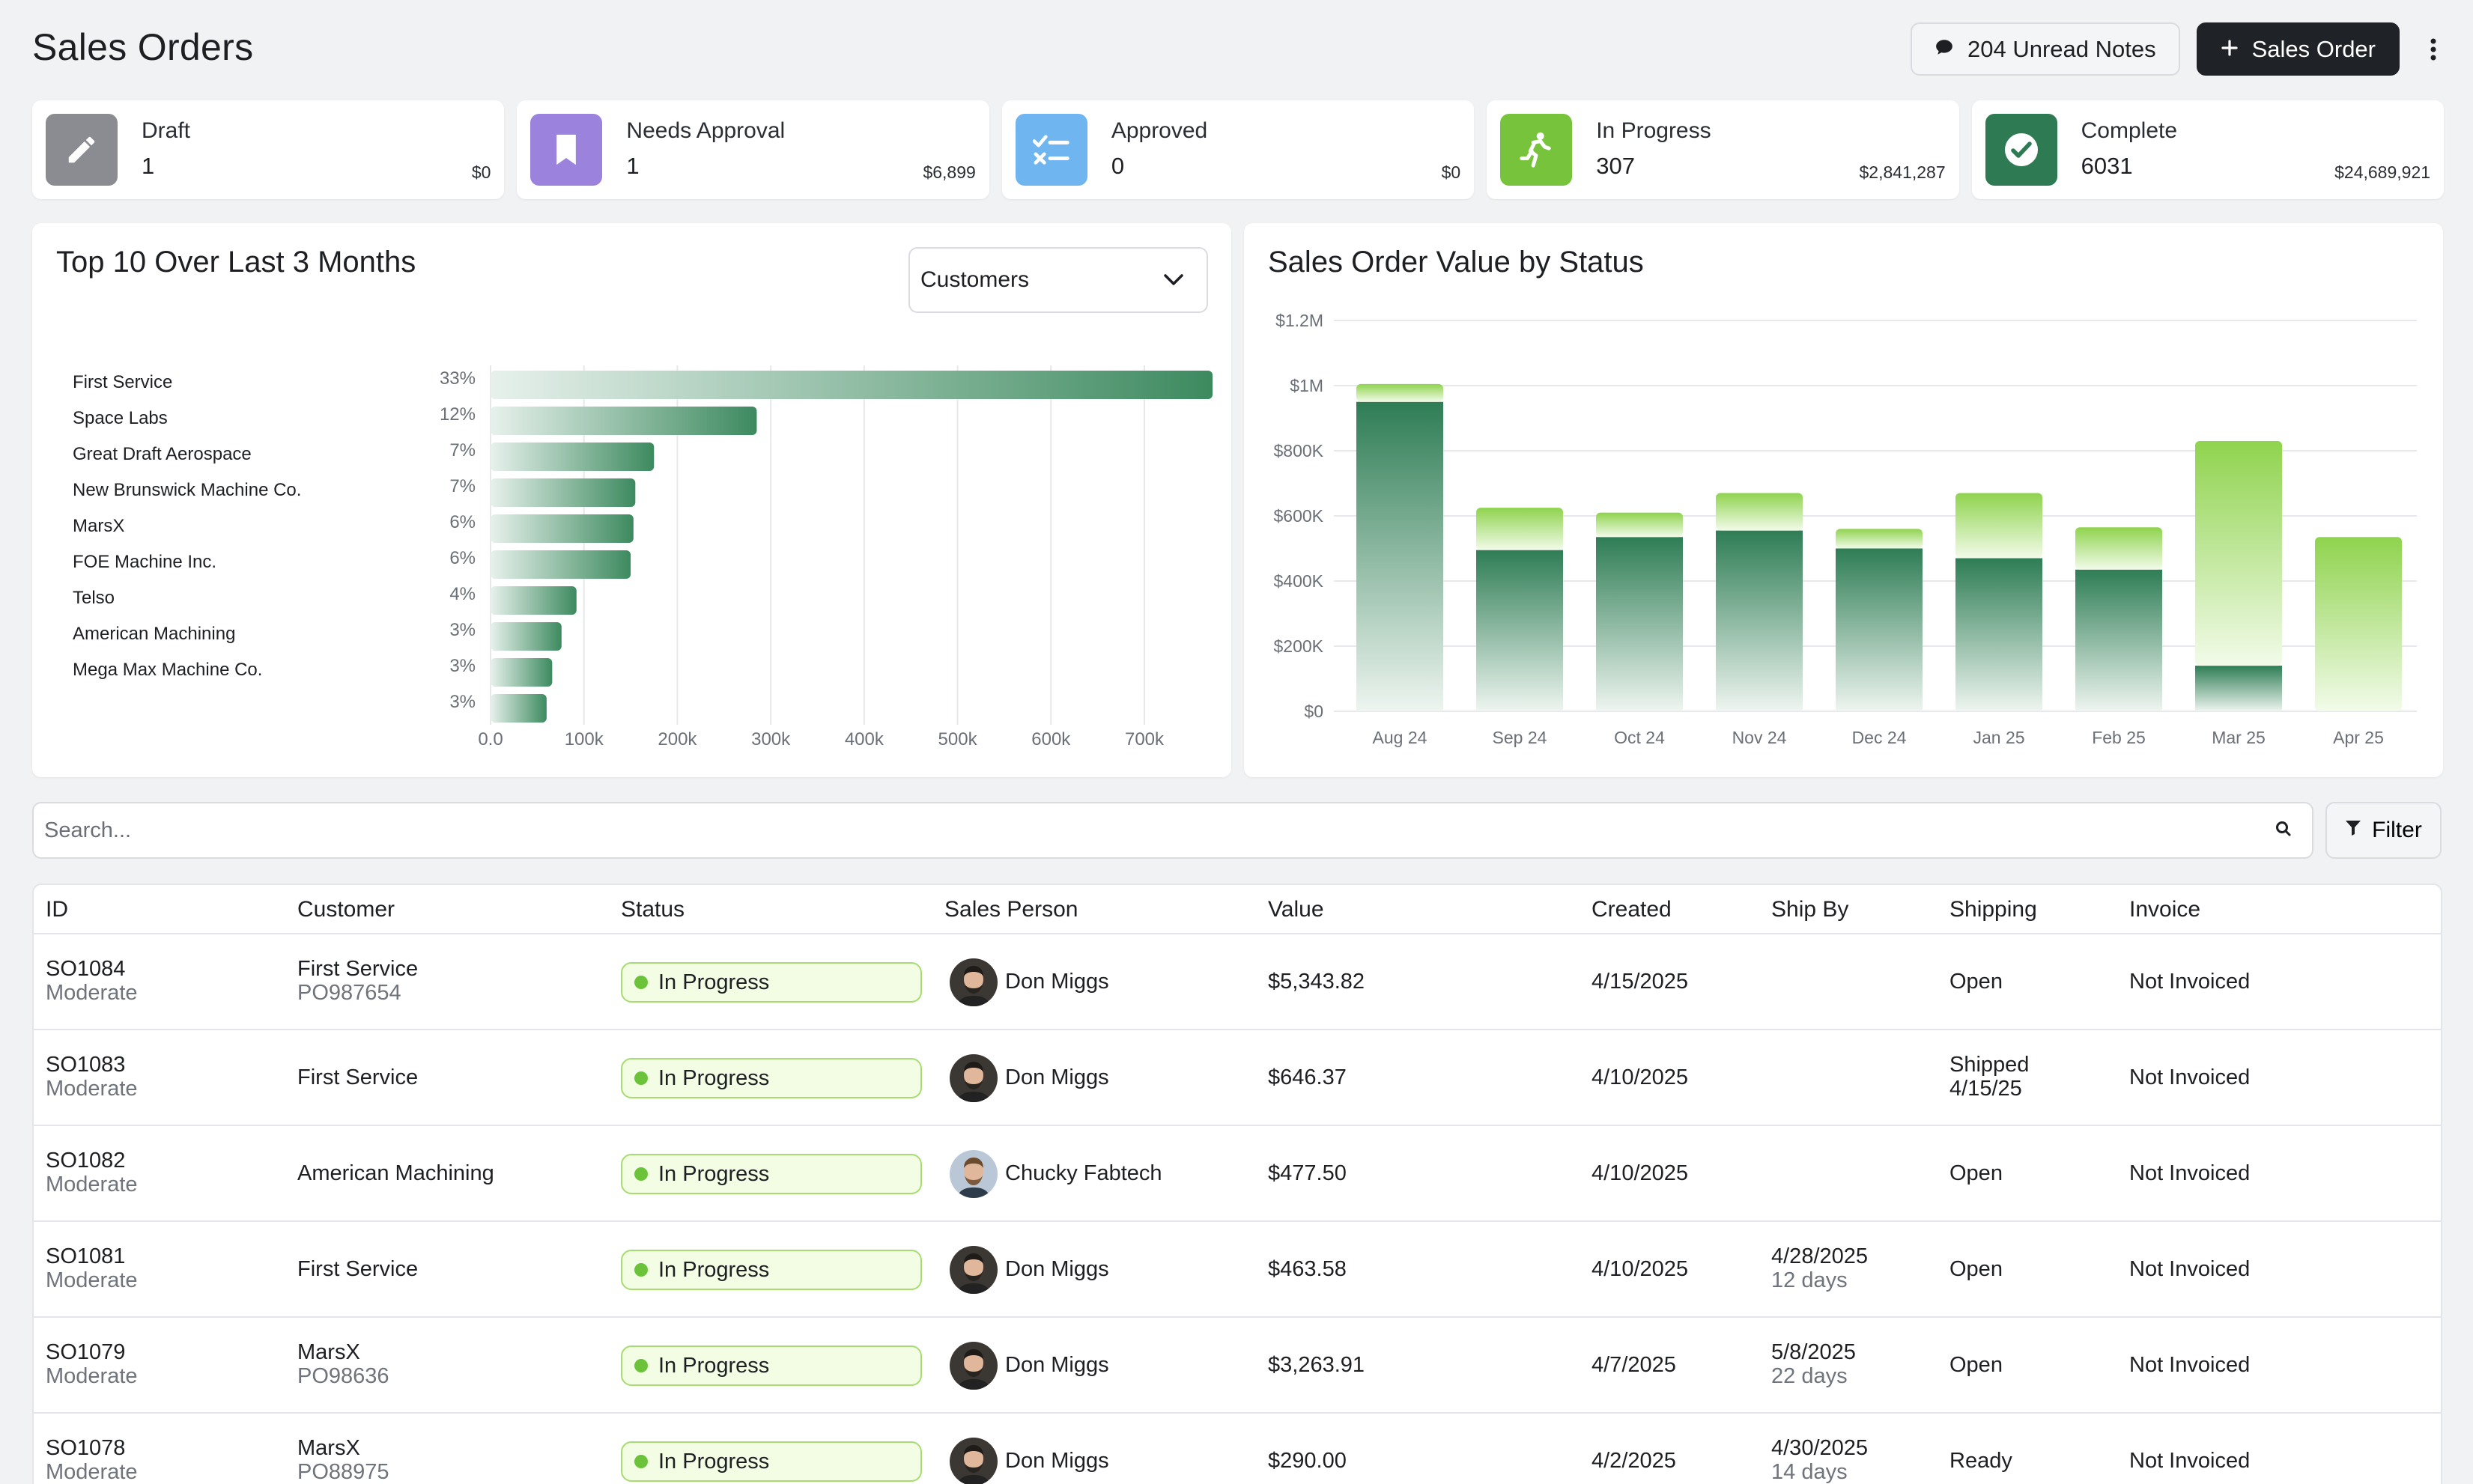 Image resolution: width=2473 pixels, height=1484 pixels. What do you see at coordinates (86, 1256) in the screenshot?
I see `order-id: SO1081` at bounding box center [86, 1256].